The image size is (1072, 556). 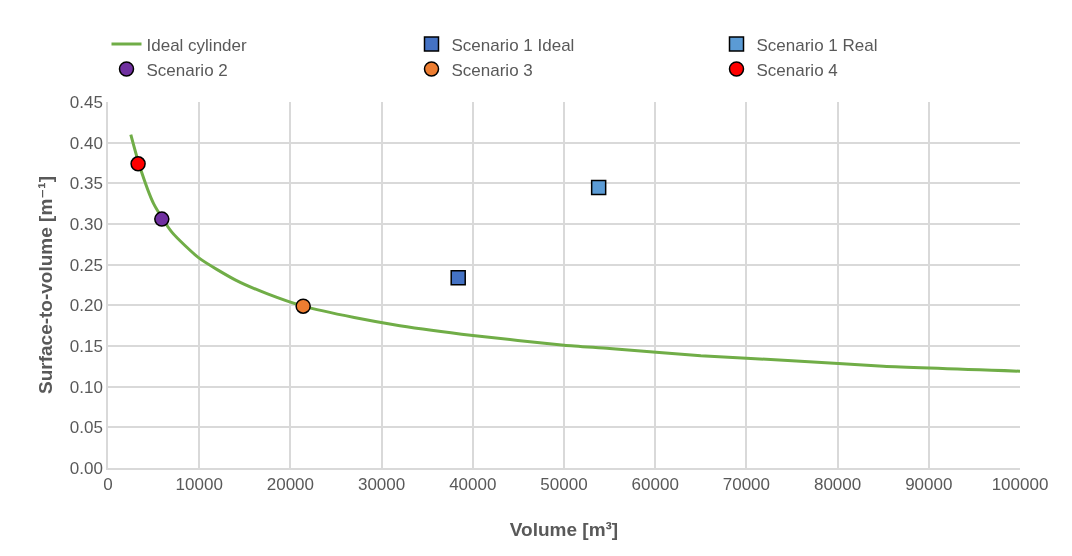 What do you see at coordinates (86, 143) in the screenshot?
I see `y-tick-label: 0.40` at bounding box center [86, 143].